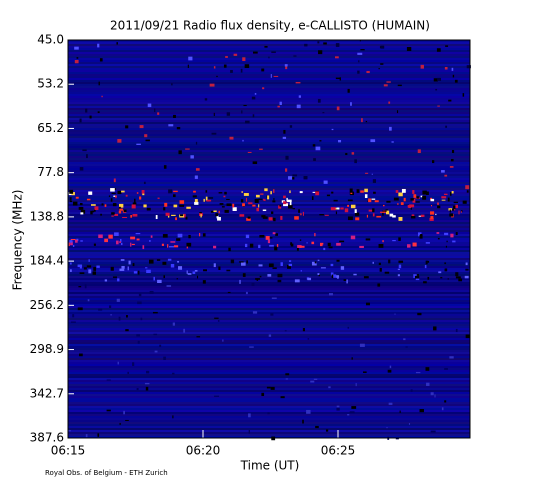  I want to click on y-tick-label: 256.2, so click(47, 305).